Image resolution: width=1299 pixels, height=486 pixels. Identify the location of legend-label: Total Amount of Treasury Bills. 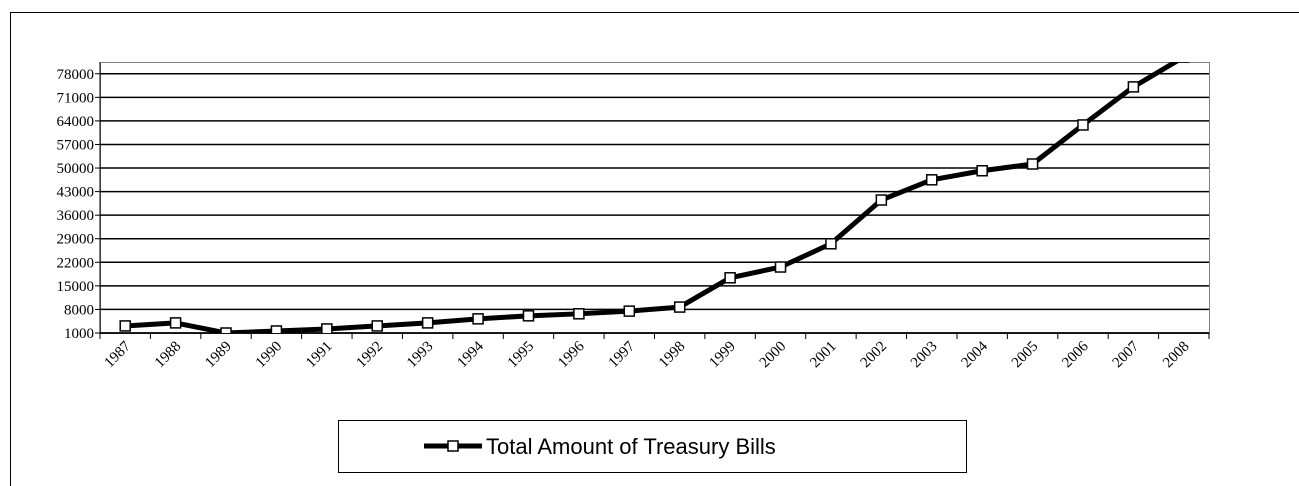
(631, 446).